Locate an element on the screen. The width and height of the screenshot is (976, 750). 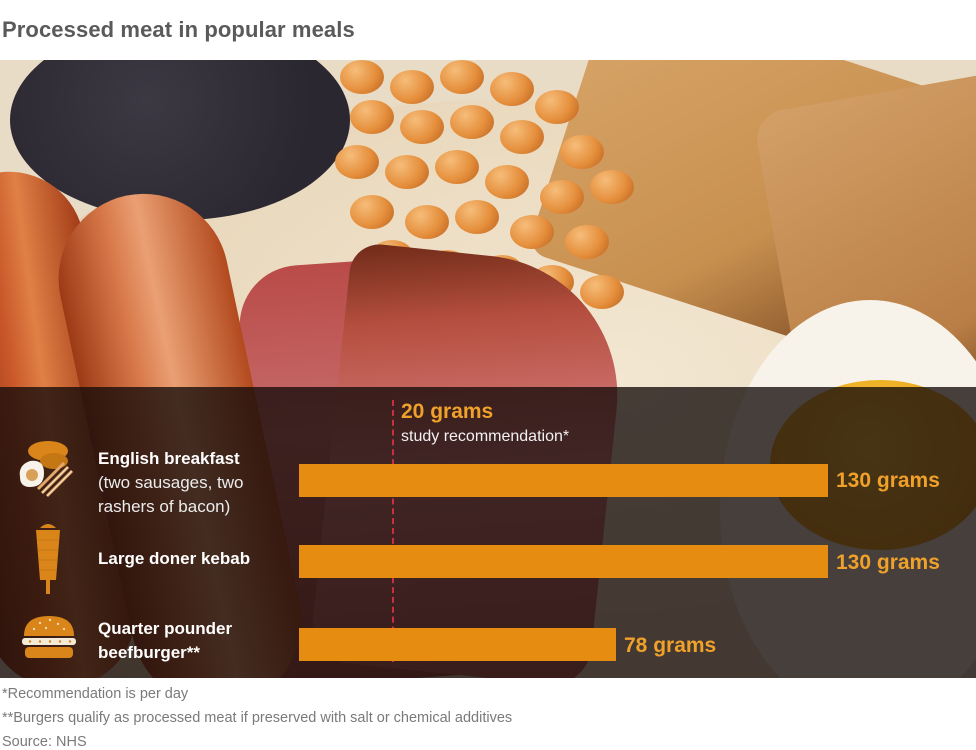
row-title: beefburger** is located at coordinates (149, 652).